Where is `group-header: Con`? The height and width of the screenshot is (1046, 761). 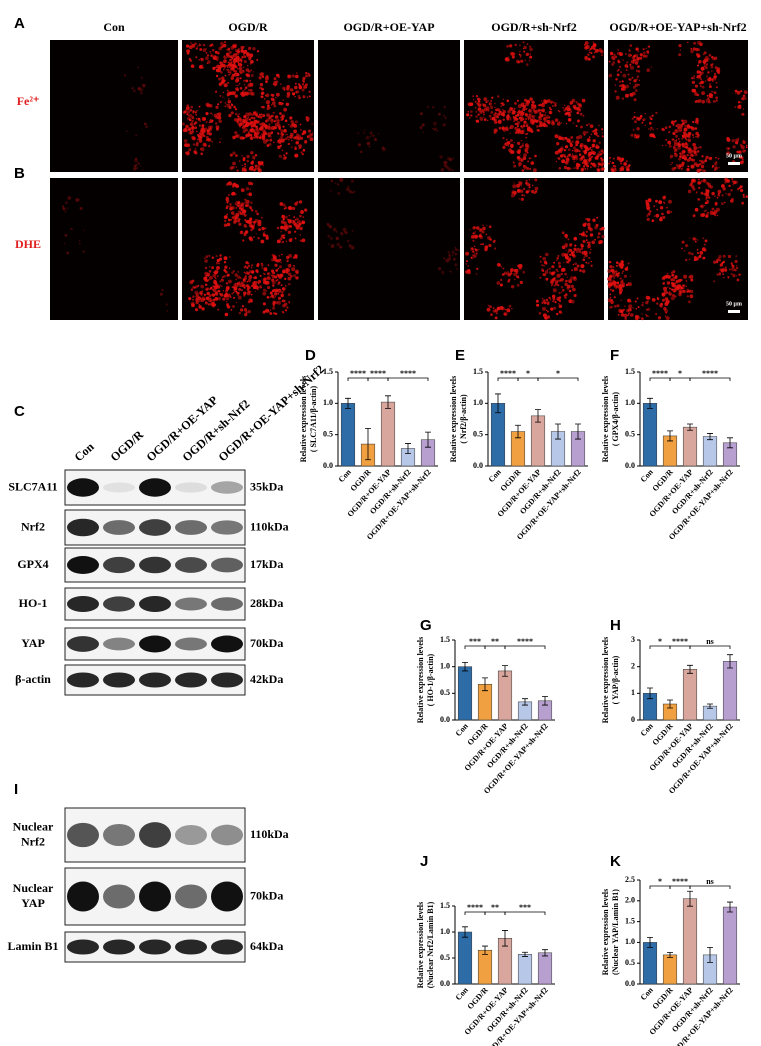 group-header: Con is located at coordinates (114, 27).